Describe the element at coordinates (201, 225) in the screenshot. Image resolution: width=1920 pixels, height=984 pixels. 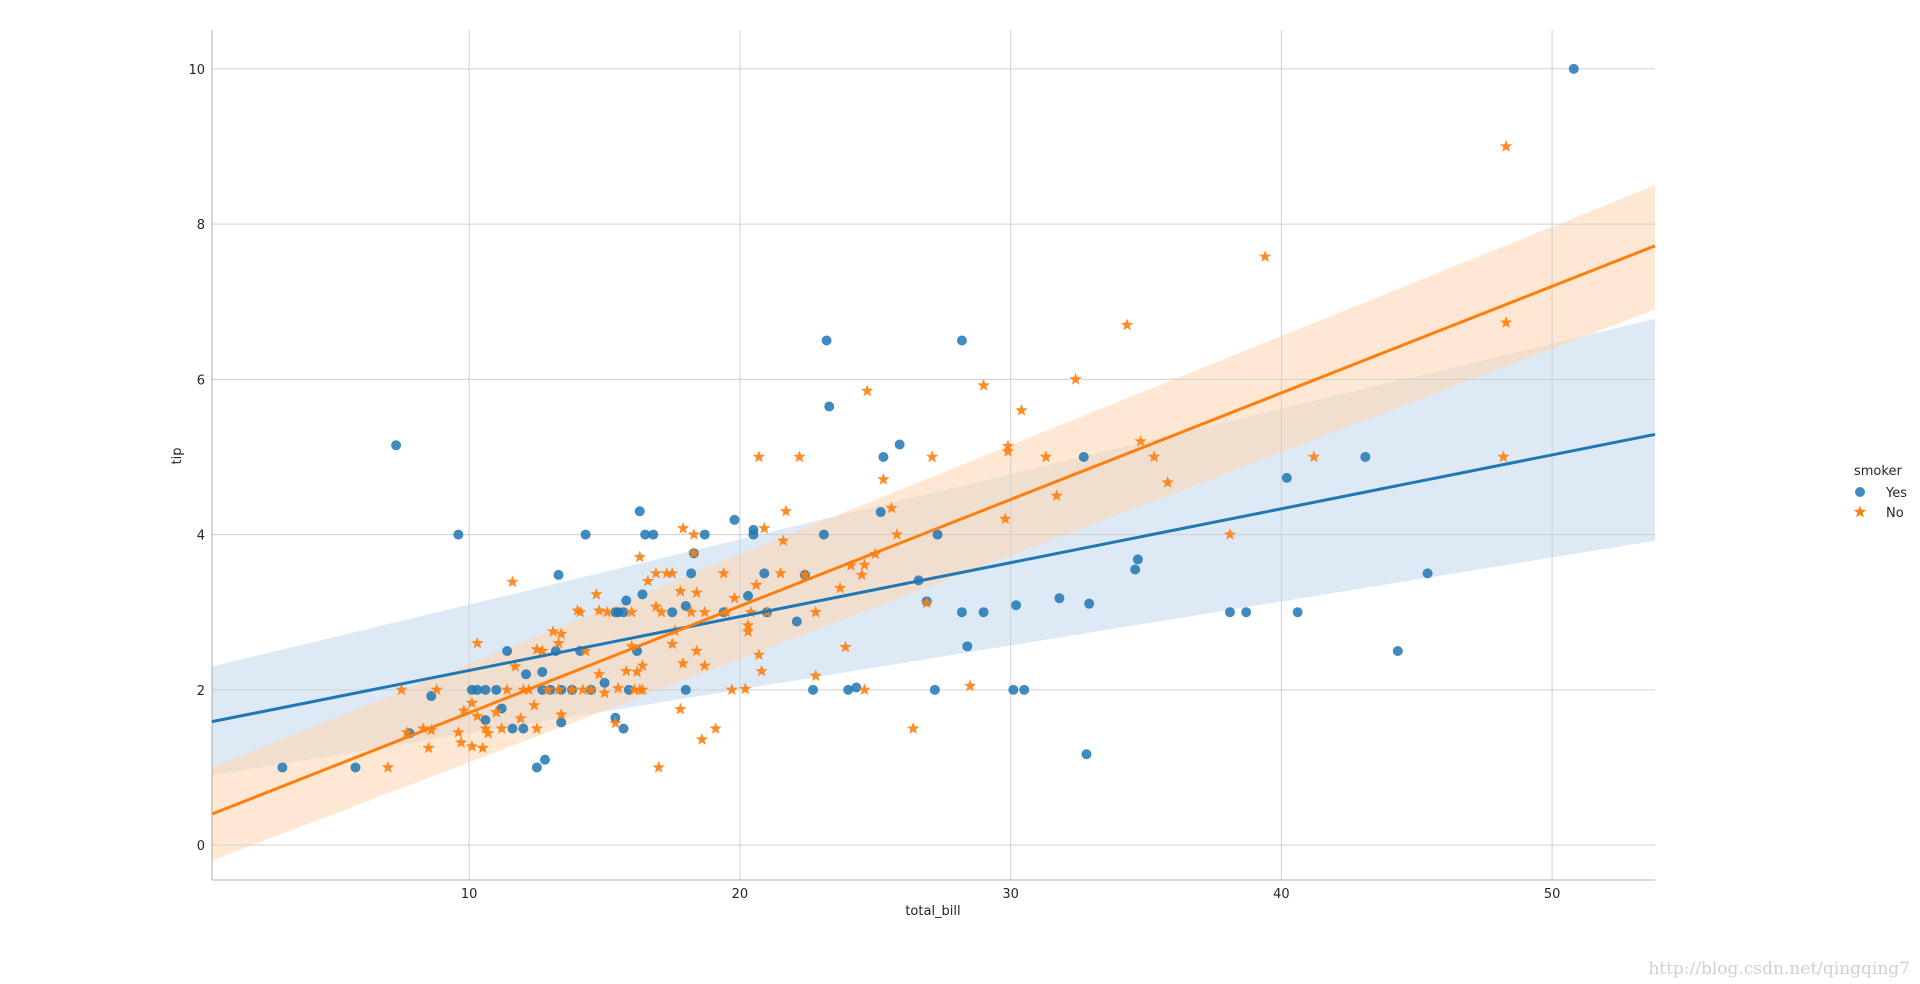
I see `y-tick-label: 8` at that location.